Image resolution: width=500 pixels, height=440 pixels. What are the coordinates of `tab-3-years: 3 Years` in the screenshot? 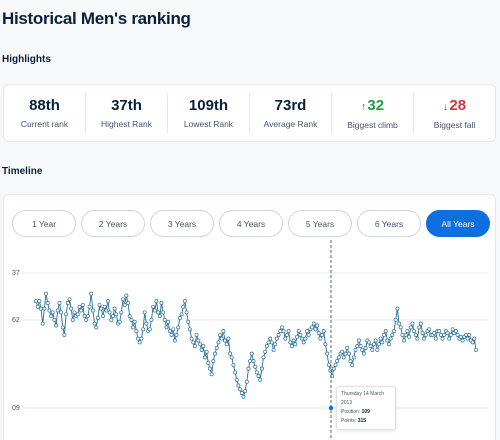 It's located at (182, 223).